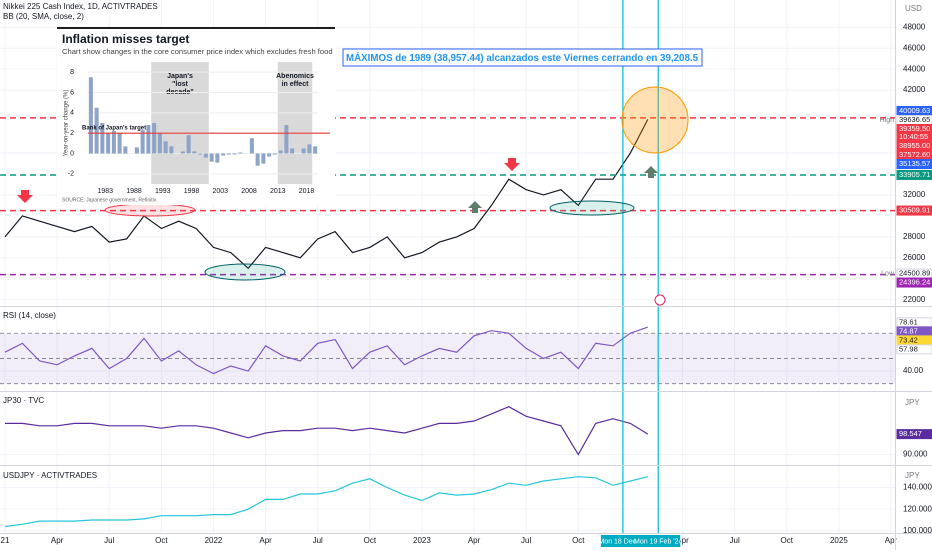  I want to click on y-tick-label: 100.000, so click(917, 530).